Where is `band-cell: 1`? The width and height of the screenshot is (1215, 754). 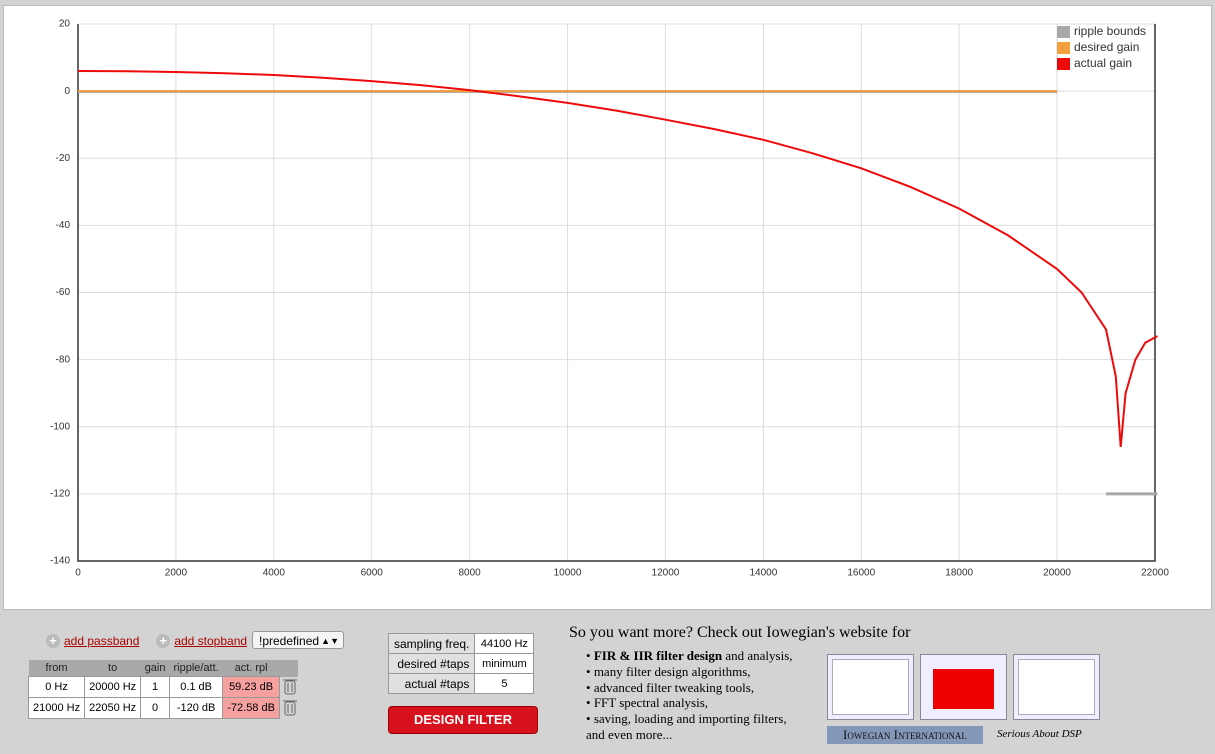 band-cell: 1 is located at coordinates (155, 687).